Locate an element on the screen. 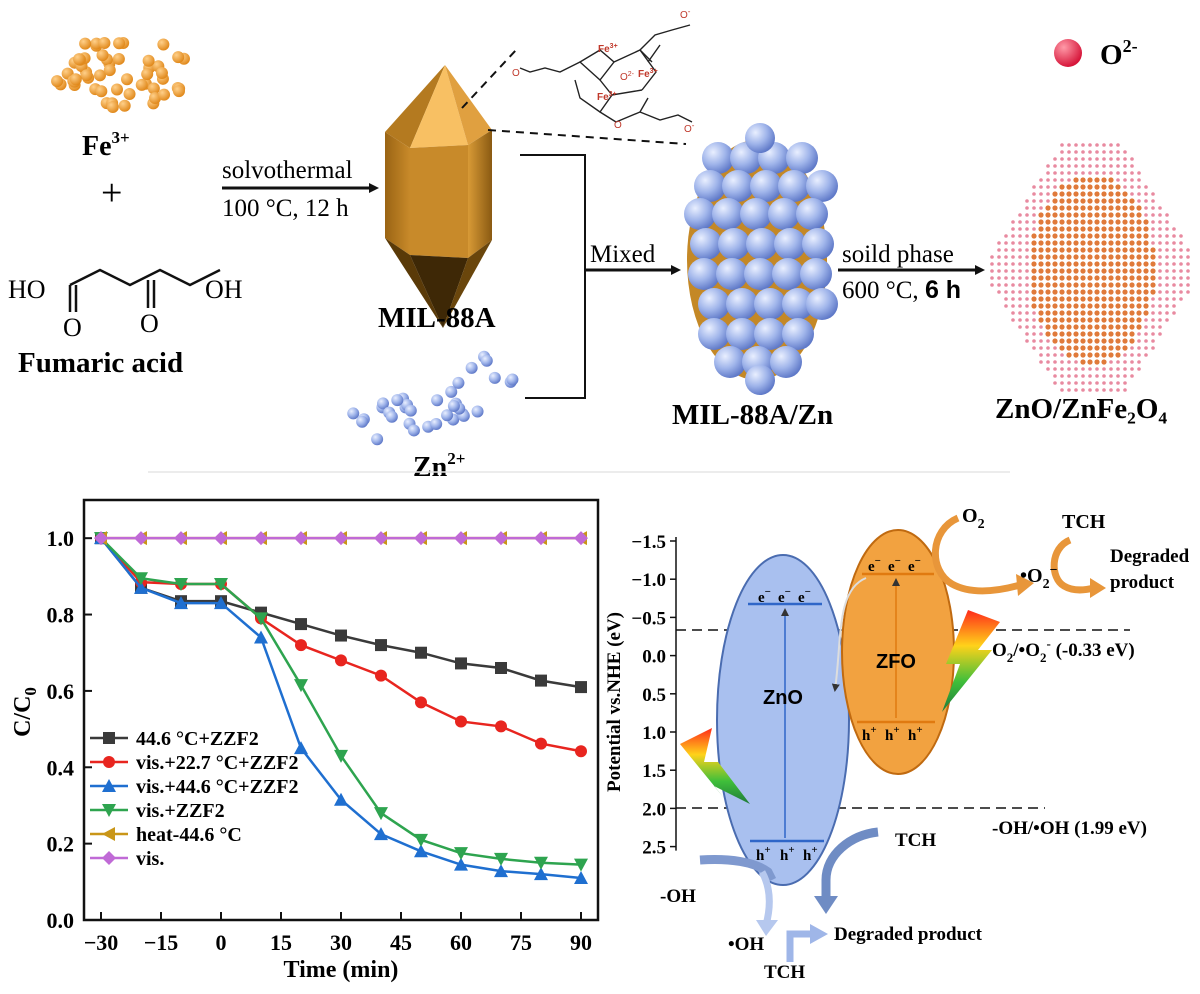 This screenshot has width=1200, height=994. charge-carriers: e− e− e− e− e− e− h+ h+ h+ h+ h+ h+ is located at coordinates (839, 709).